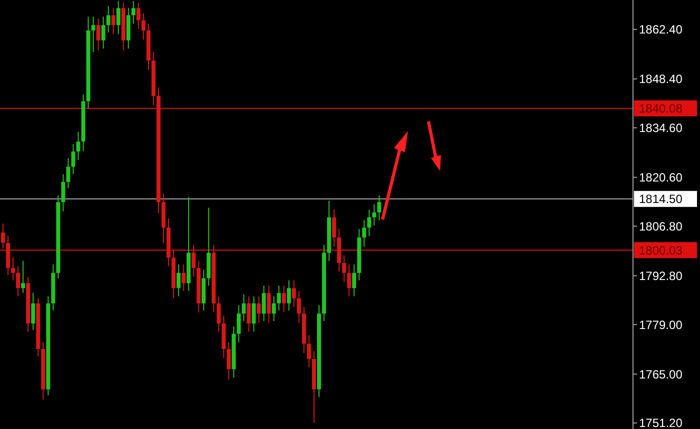 The height and width of the screenshot is (429, 700). What do you see at coordinates (661, 29) in the screenshot?
I see `y-tick-label: 1862.40` at bounding box center [661, 29].